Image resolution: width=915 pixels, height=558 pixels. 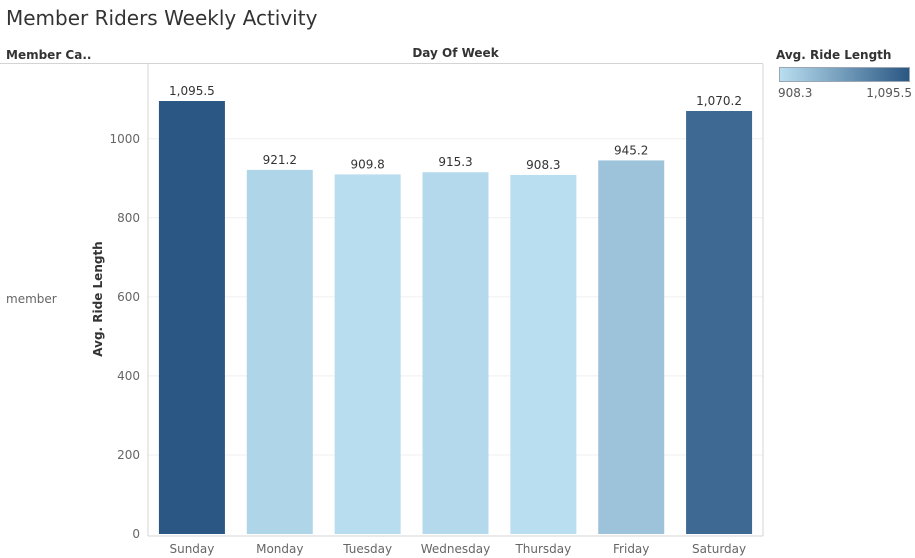 I want to click on color-legend: Avg. Ride Length 908.3 1,095.5, so click(x=844, y=75).